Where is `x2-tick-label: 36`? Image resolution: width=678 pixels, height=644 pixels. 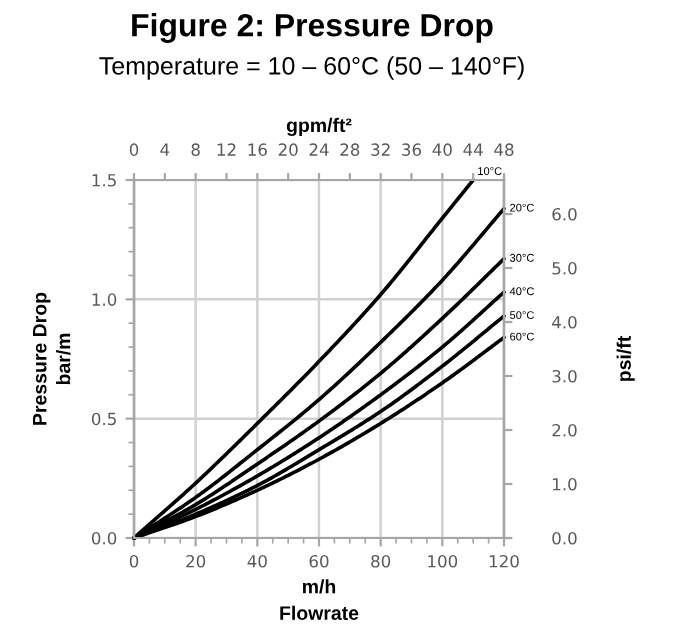
x2-tick-label: 36 is located at coordinates (412, 149).